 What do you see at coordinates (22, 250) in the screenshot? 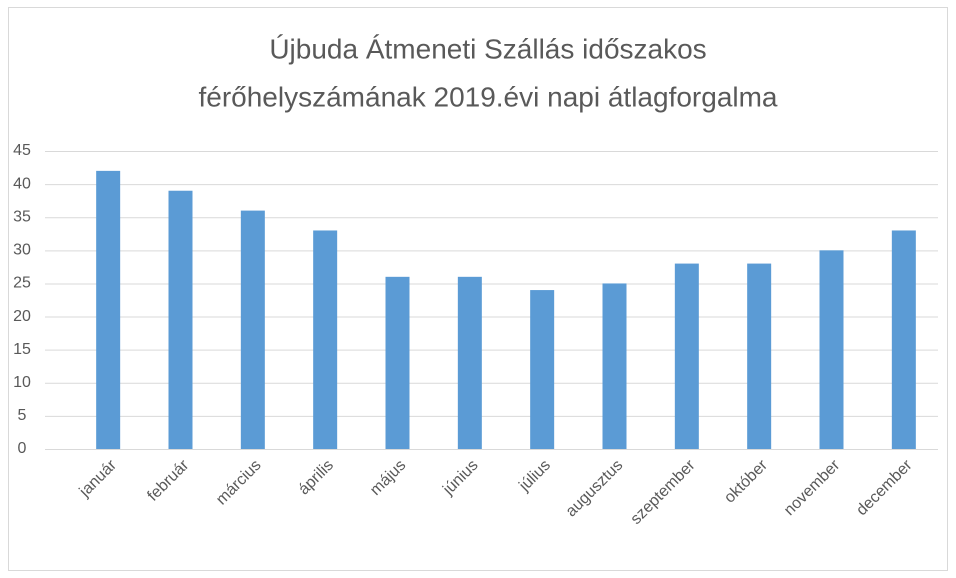
I see `y-tick-label: 30` at bounding box center [22, 250].